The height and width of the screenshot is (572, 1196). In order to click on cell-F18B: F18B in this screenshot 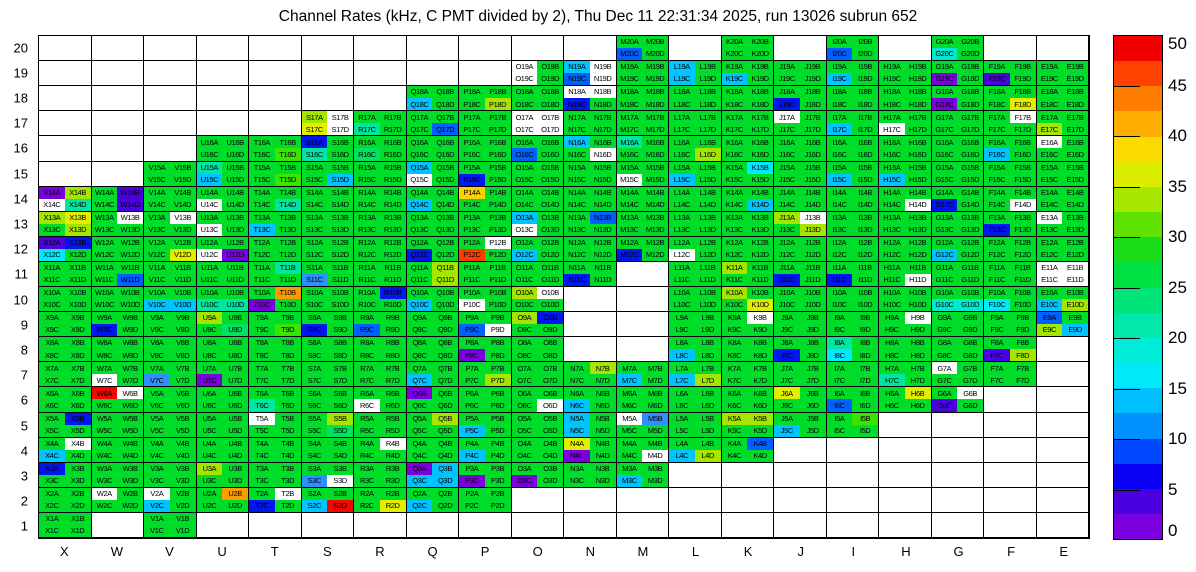, I will do `click(1022, 92)`.